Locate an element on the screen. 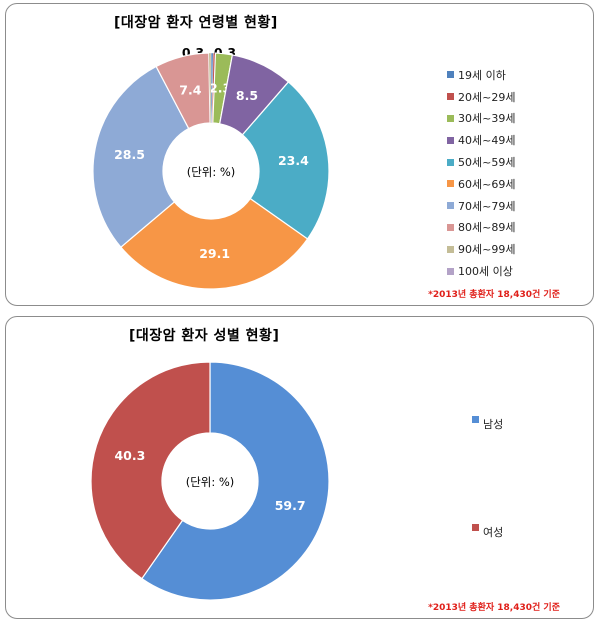  legend-label: 70세~79세 is located at coordinates (487, 206).